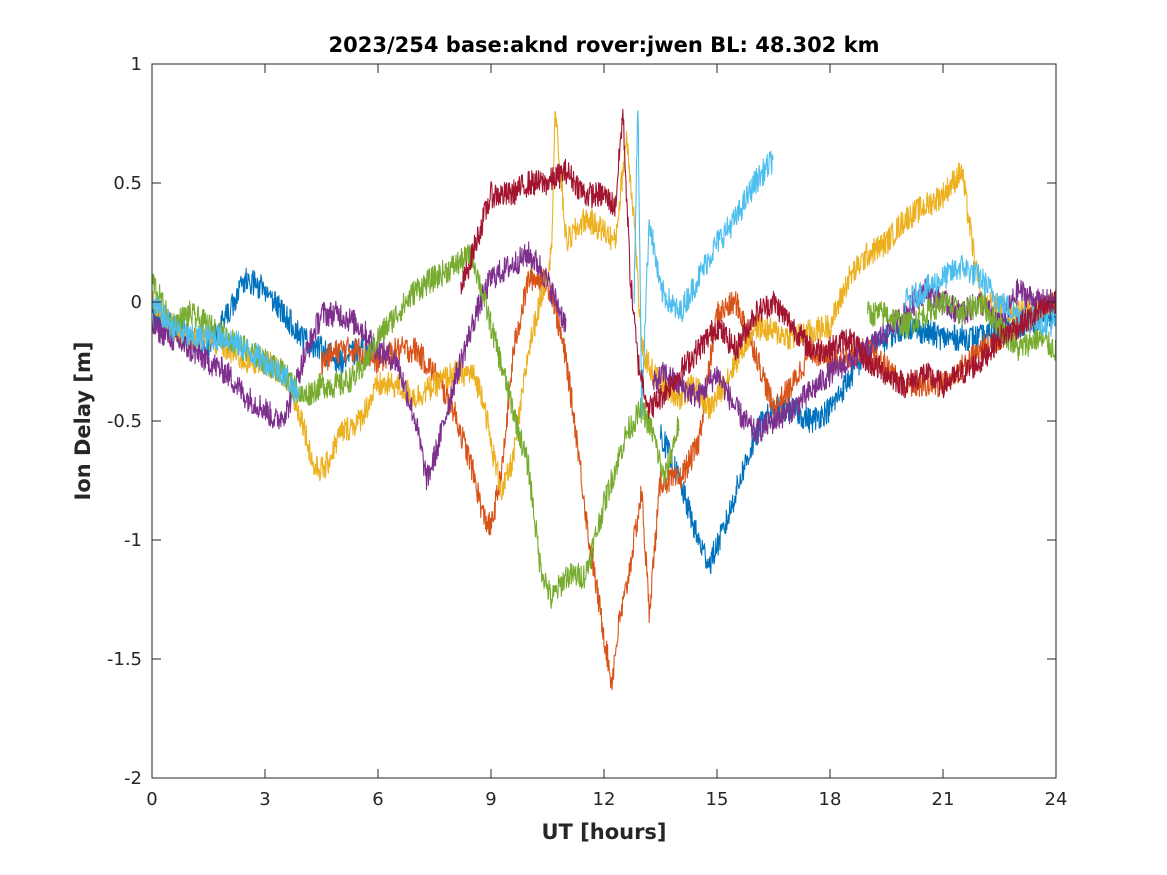 Image resolution: width=1167 pixels, height=875 pixels. Describe the element at coordinates (377, 799) in the screenshot. I see `x-tick-label: 6` at that location.